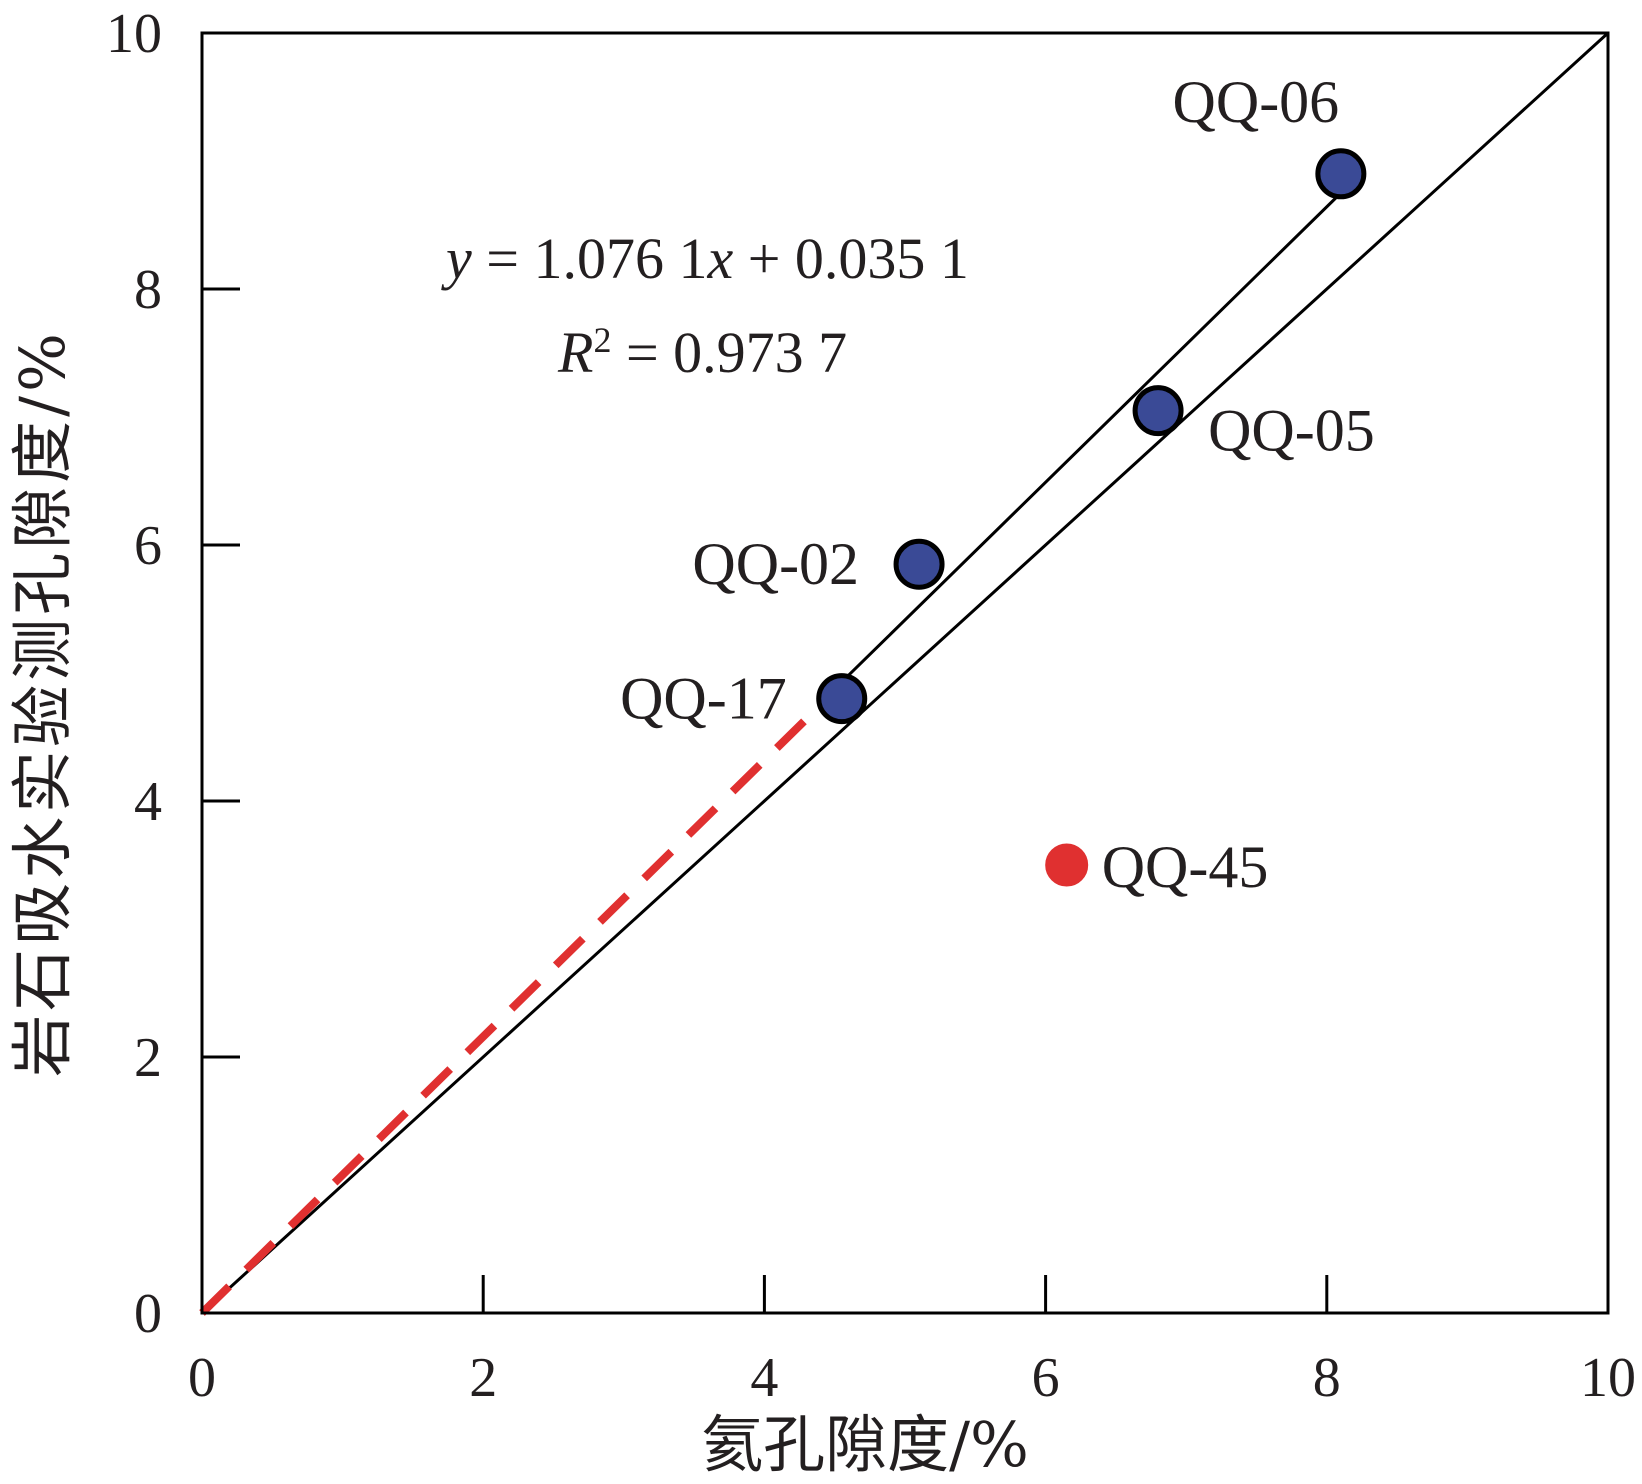 The width and height of the screenshot is (1642, 1484). Describe the element at coordinates (148, 290) in the screenshot. I see `y-tick-label: 8` at that location.